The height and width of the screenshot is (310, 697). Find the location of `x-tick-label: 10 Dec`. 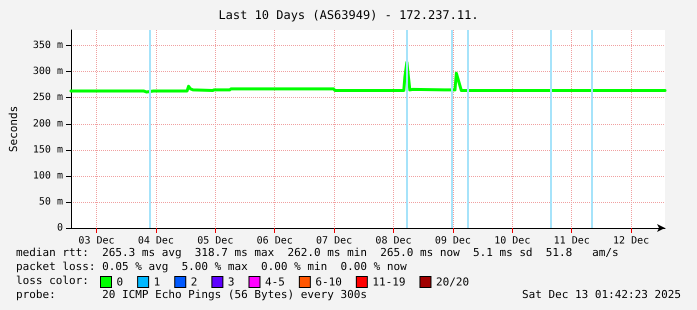

x-tick-label: 10 Dec is located at coordinates (512, 241).